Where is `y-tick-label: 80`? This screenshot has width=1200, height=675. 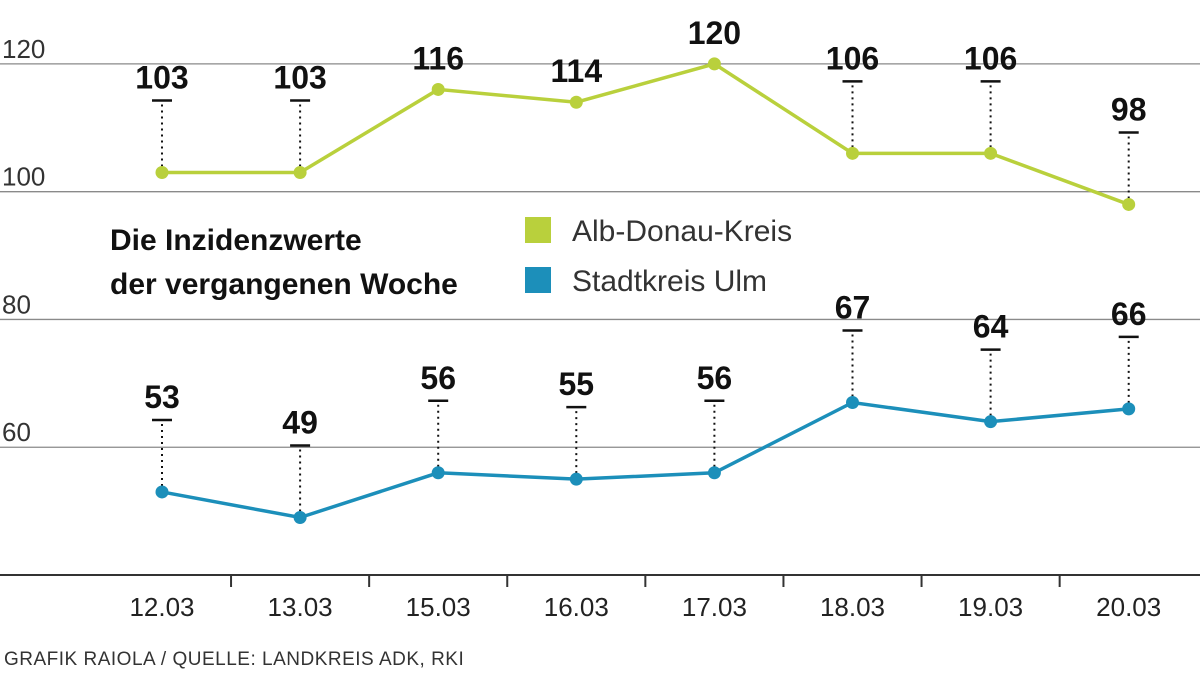
y-tick-label: 80 is located at coordinates (16, 304).